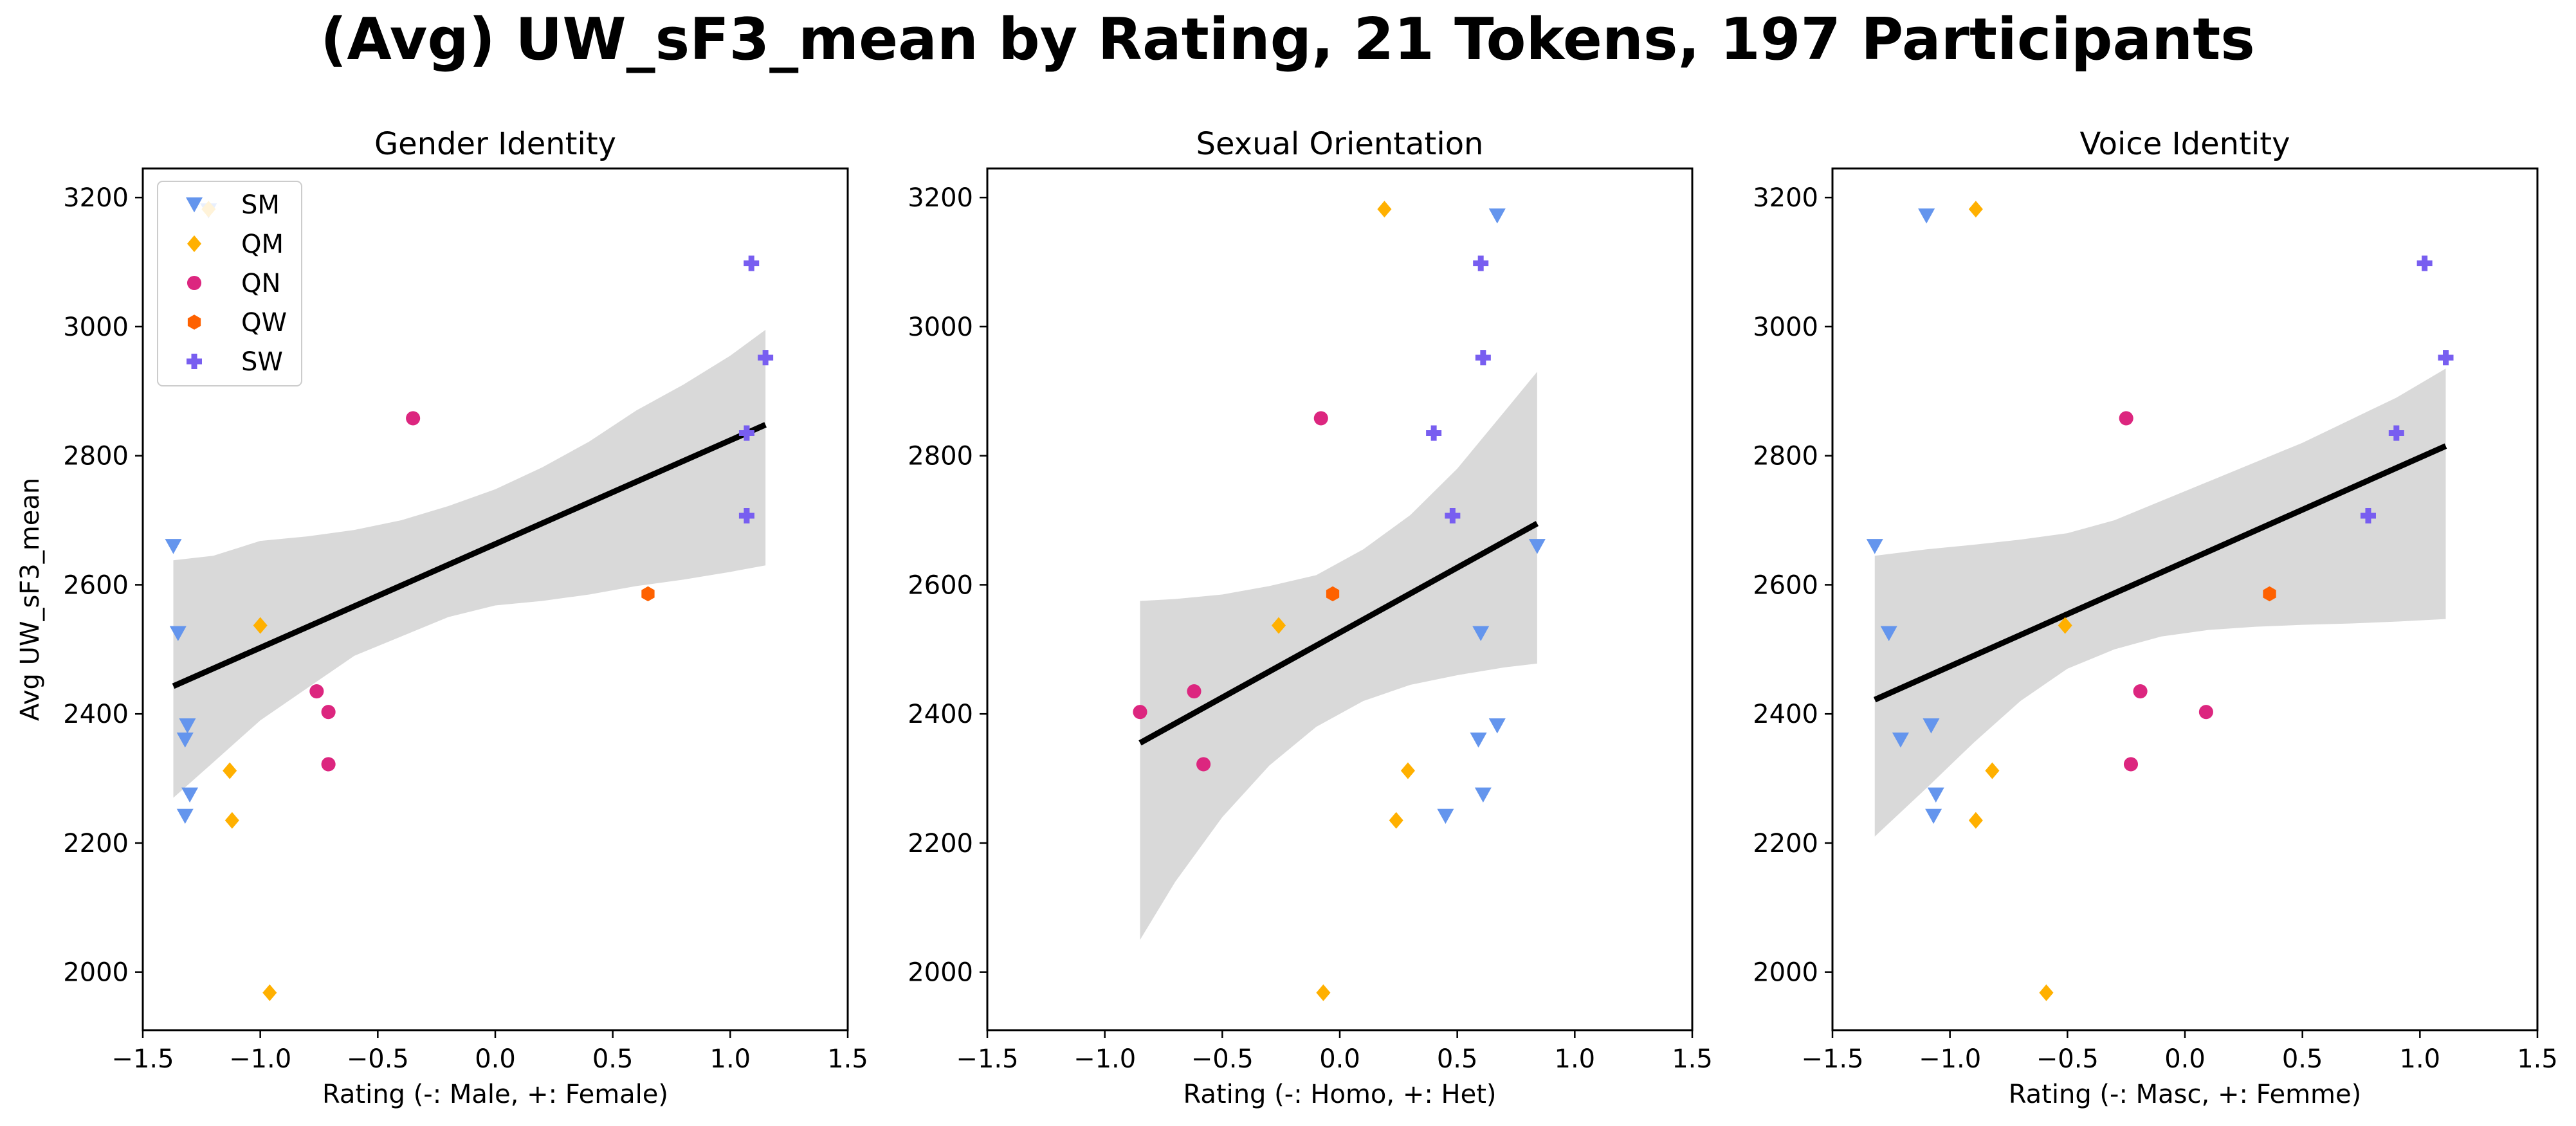  What do you see at coordinates (194, 361) in the screenshot?
I see `legend-marker-sw` at bounding box center [194, 361].